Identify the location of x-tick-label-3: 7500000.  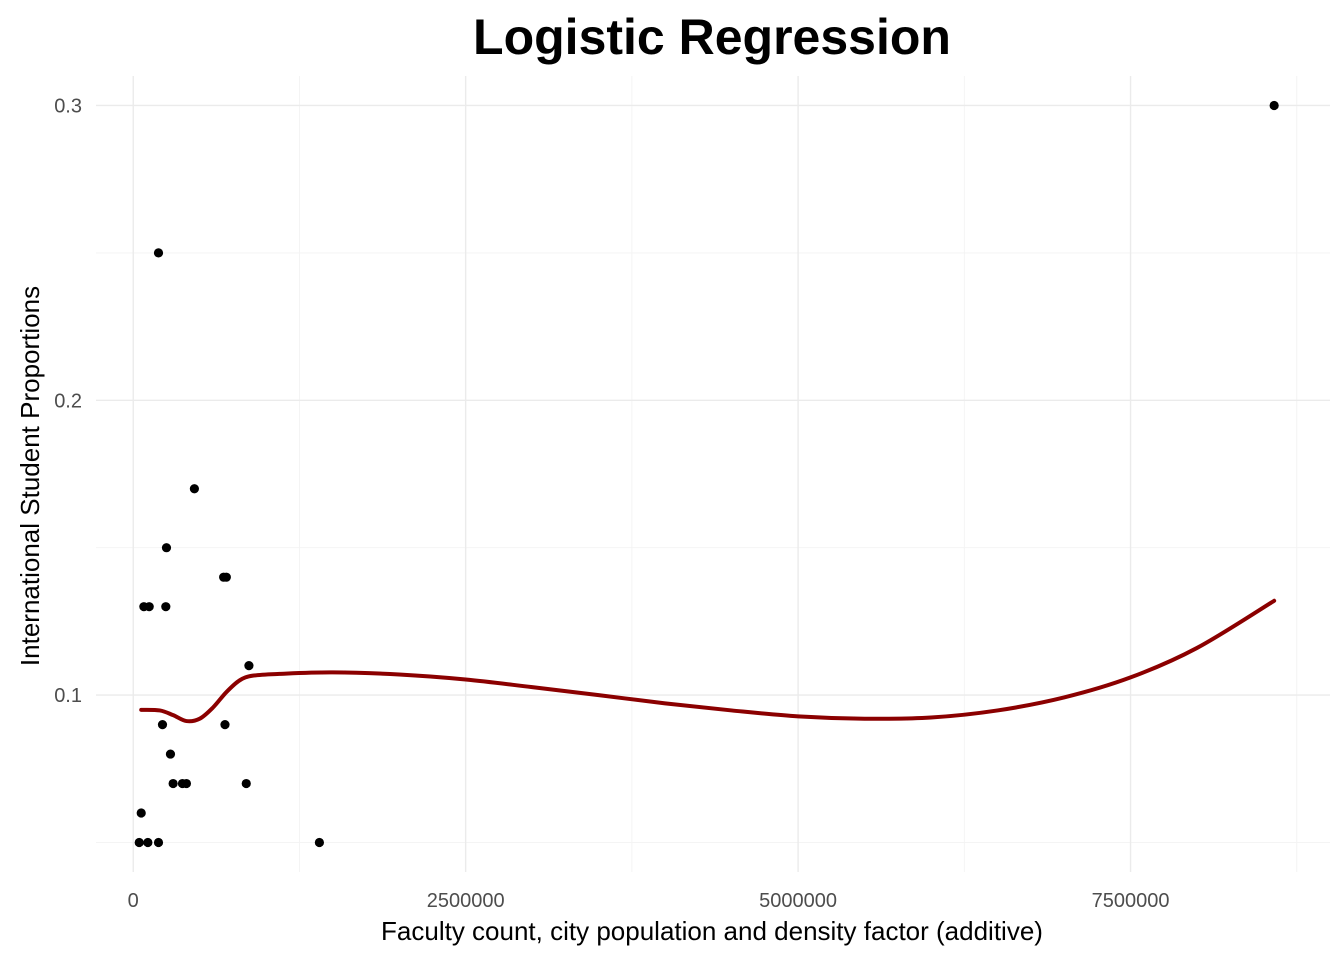
(1131, 901).